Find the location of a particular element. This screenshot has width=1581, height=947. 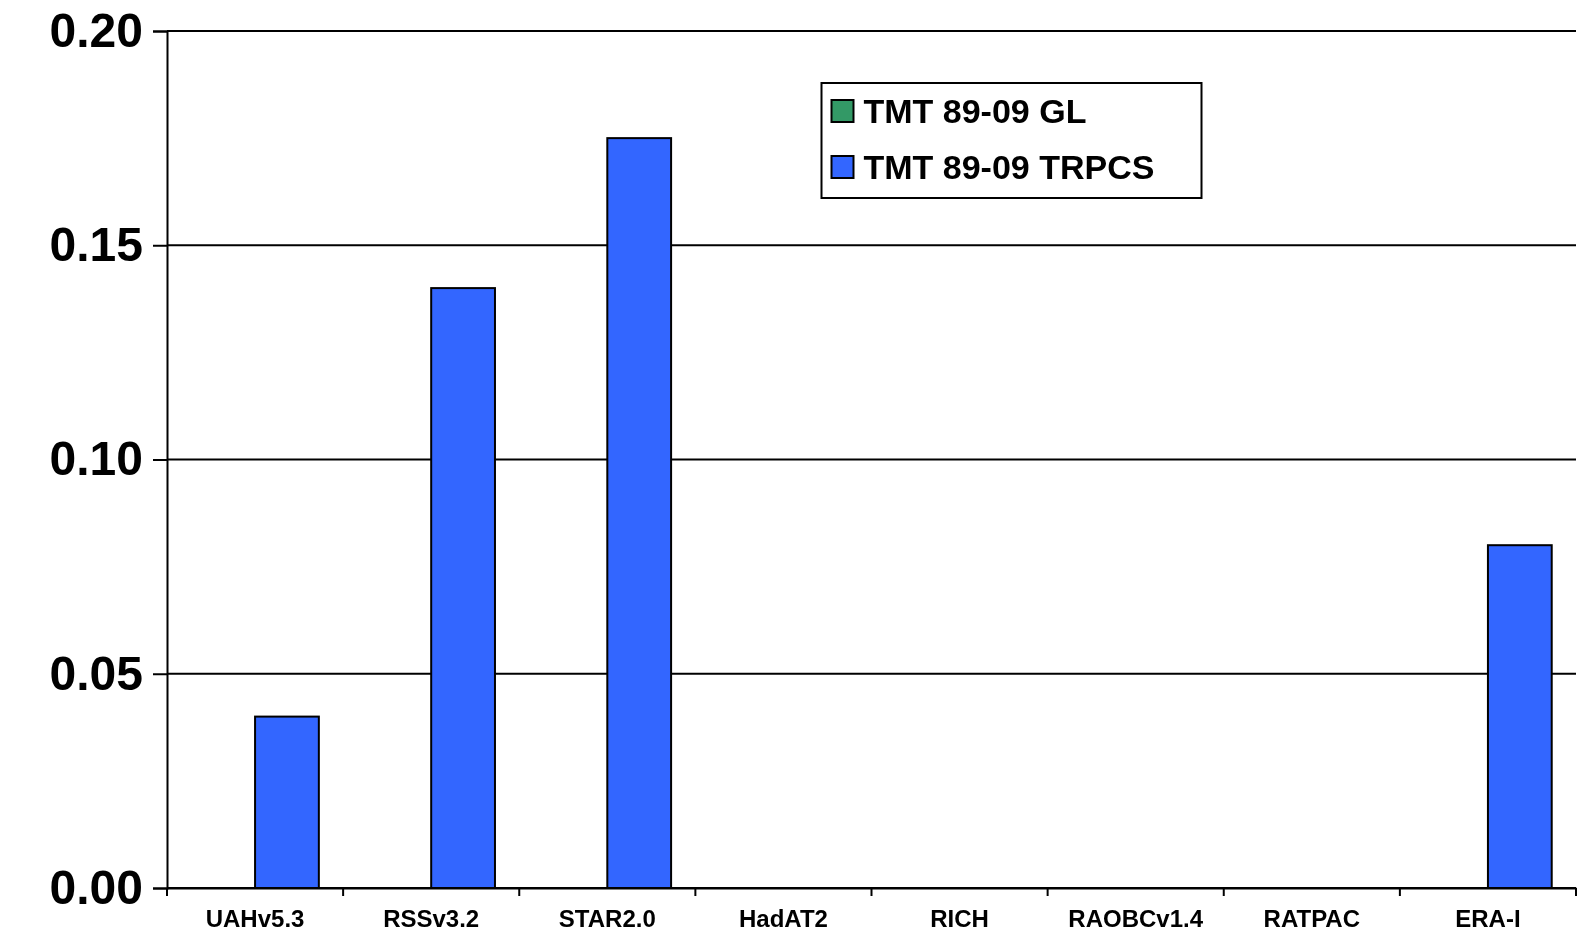

x-tick-label: UAHv5.3 is located at coordinates (255, 919).